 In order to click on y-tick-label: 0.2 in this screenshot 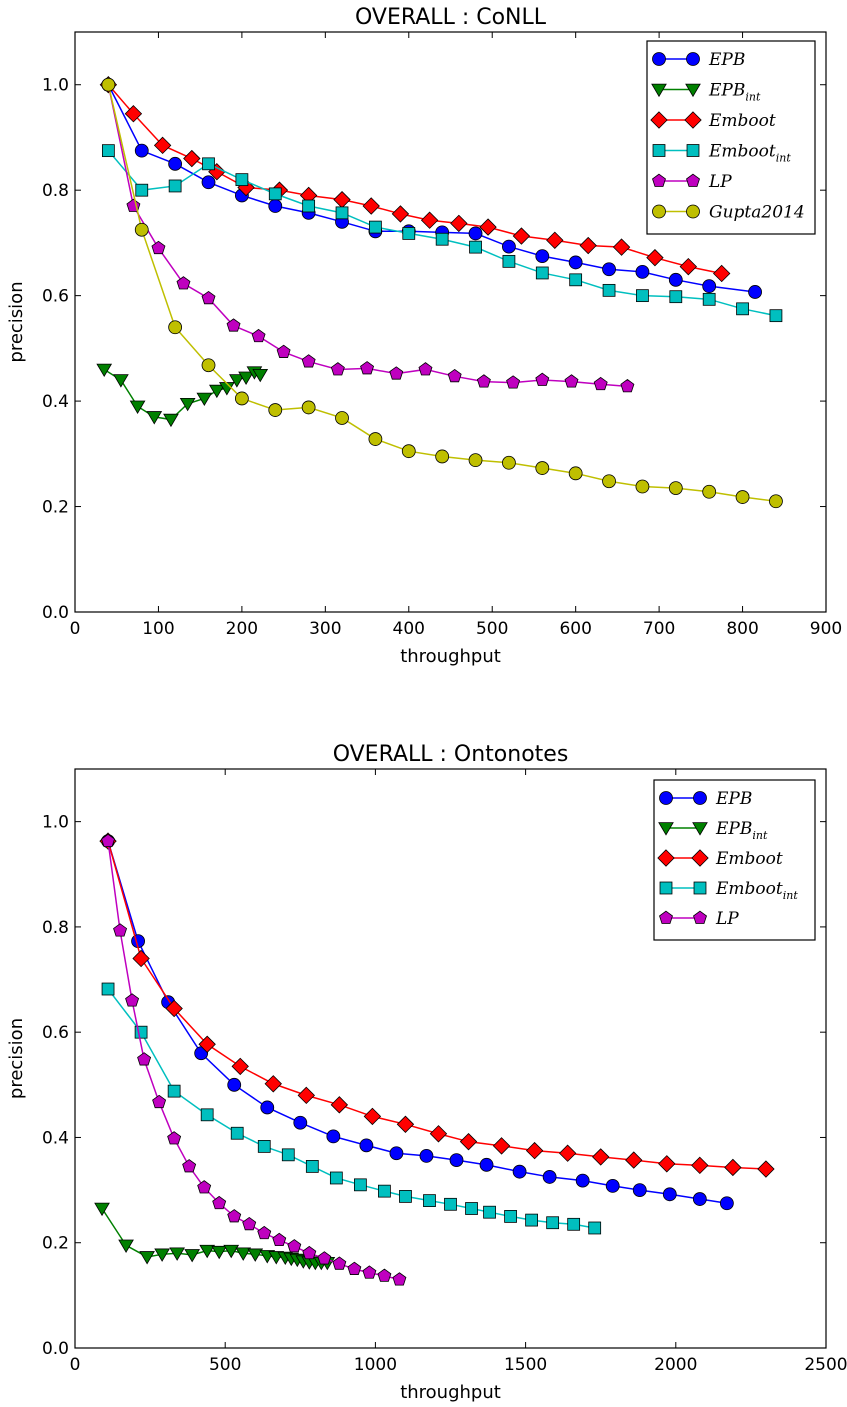, I will do `click(55, 1244)`.